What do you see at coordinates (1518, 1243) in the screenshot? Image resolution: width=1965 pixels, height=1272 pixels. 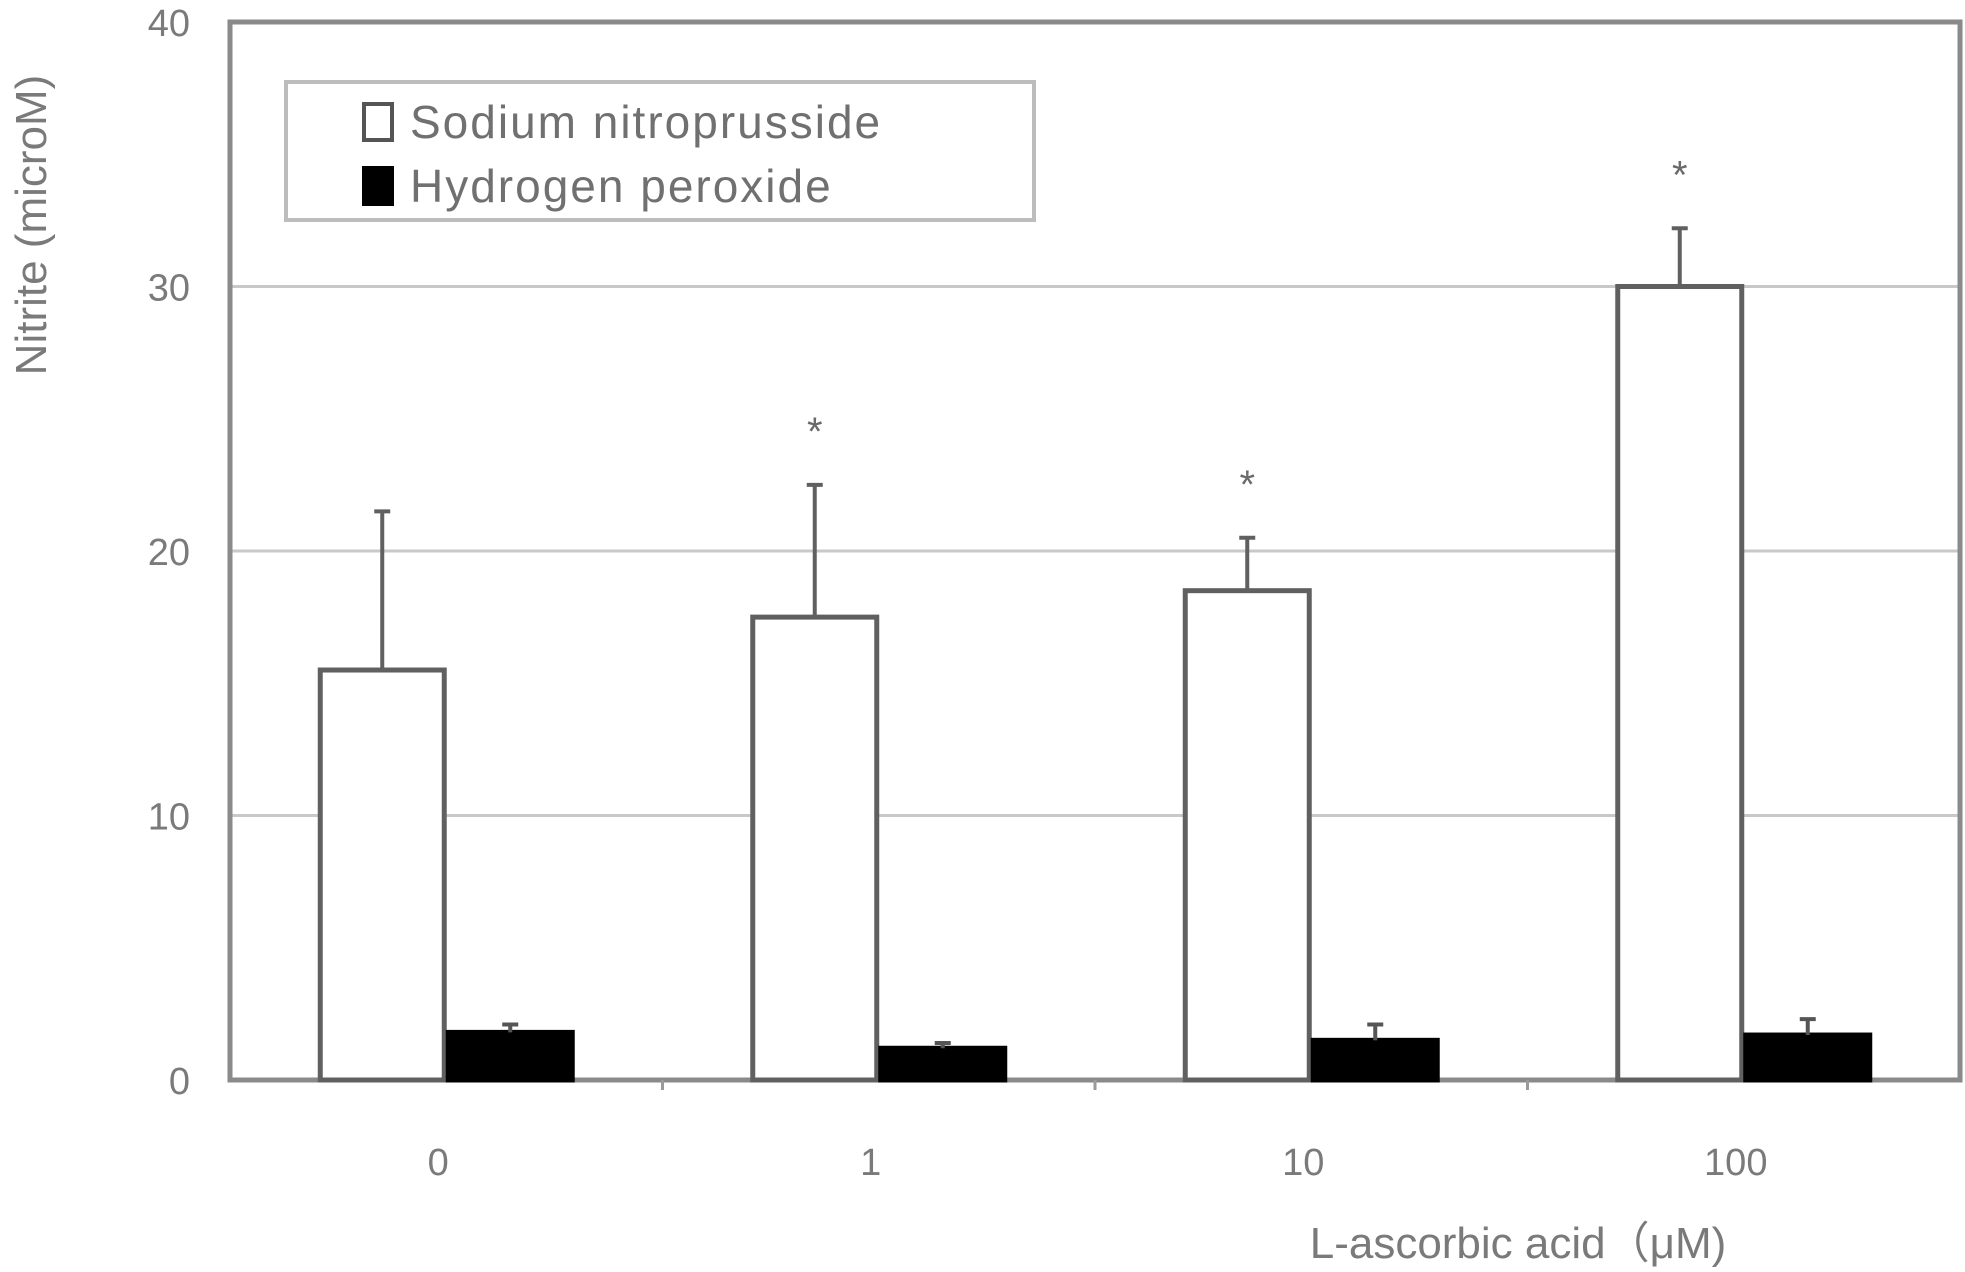 I see `x-axis-title: L-ascorbic acid（μM)` at bounding box center [1518, 1243].